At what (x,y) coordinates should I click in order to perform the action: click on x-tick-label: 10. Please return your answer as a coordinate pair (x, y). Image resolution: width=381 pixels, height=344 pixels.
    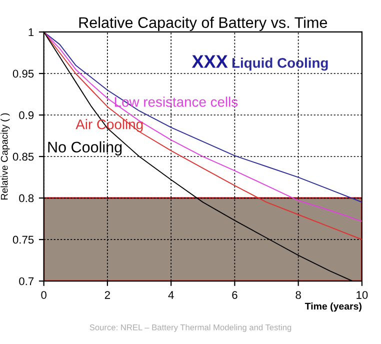
    Looking at the image, I should click on (362, 295).